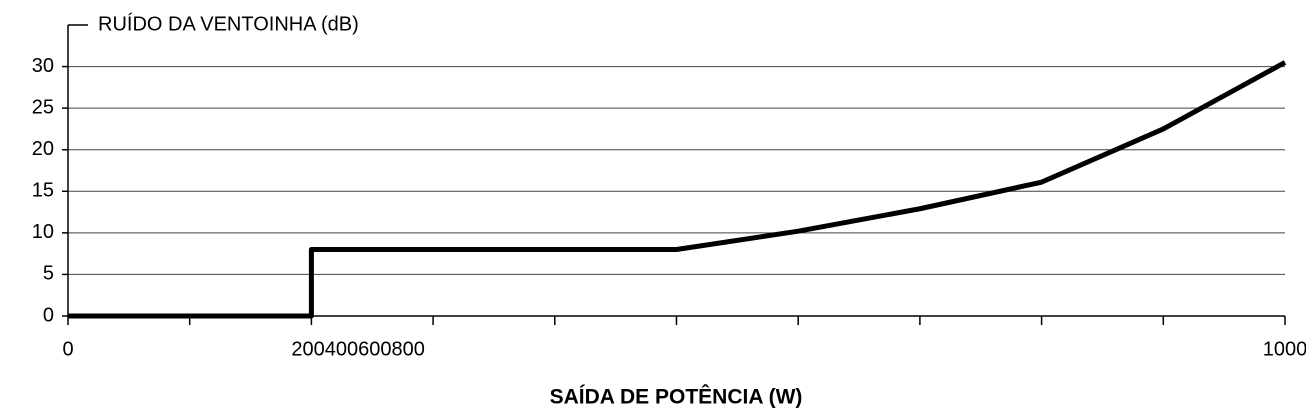  What do you see at coordinates (228, 23) in the screenshot?
I see `chart-title: RUÍDO DA VENTOINHA (dB)` at bounding box center [228, 23].